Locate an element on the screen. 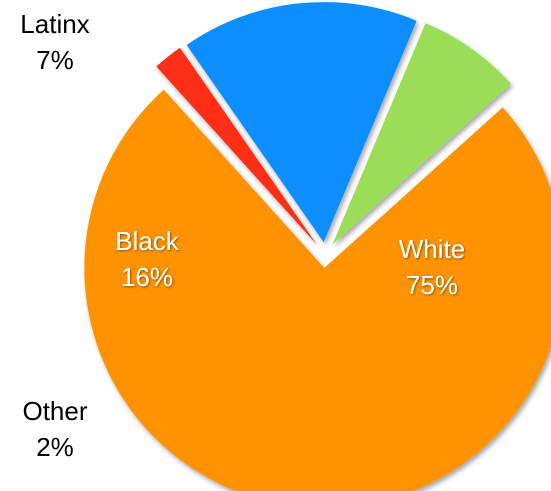  pie-slice-other is located at coordinates (236, 146).